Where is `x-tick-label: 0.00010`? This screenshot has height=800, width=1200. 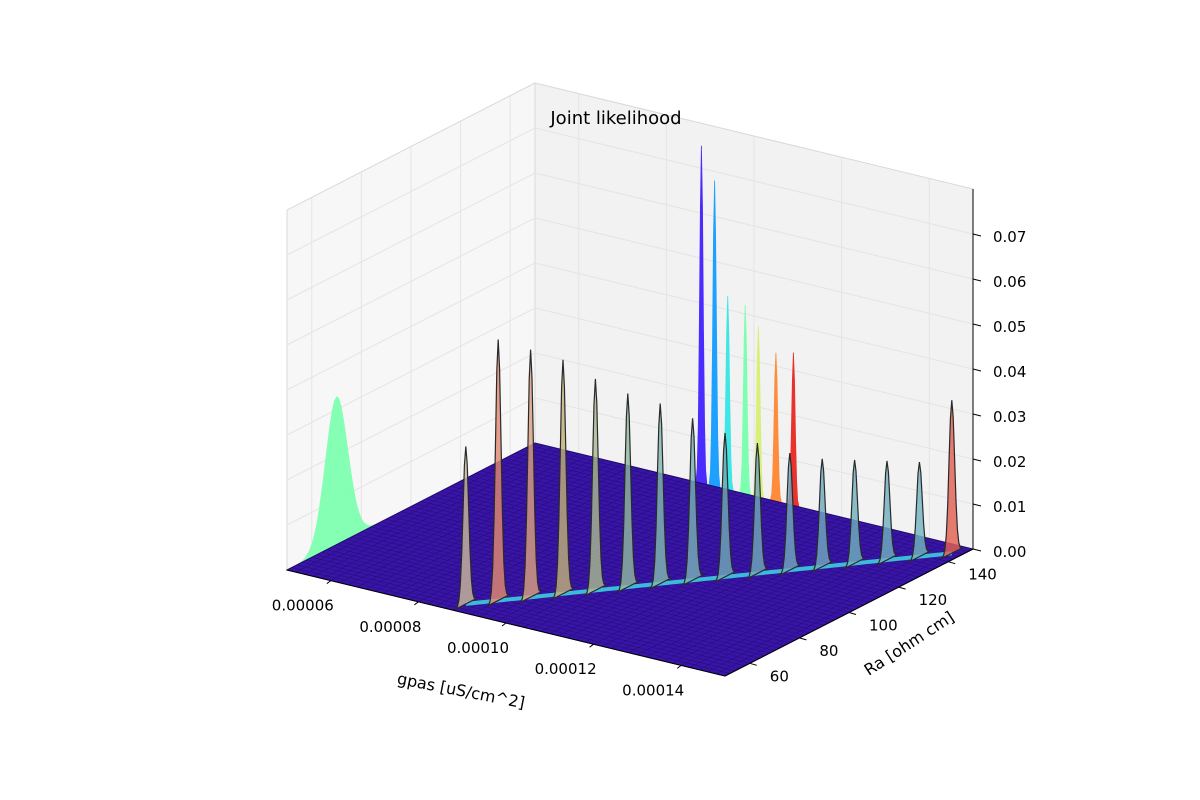
x-tick-label: 0.00010 is located at coordinates (478, 648).